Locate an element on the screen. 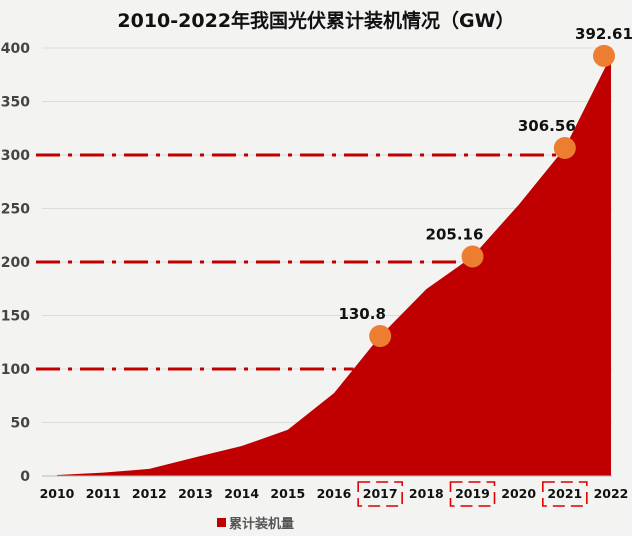 Image resolution: width=632 pixels, height=536 pixels. x-tick-label: 2015 is located at coordinates (287, 493).